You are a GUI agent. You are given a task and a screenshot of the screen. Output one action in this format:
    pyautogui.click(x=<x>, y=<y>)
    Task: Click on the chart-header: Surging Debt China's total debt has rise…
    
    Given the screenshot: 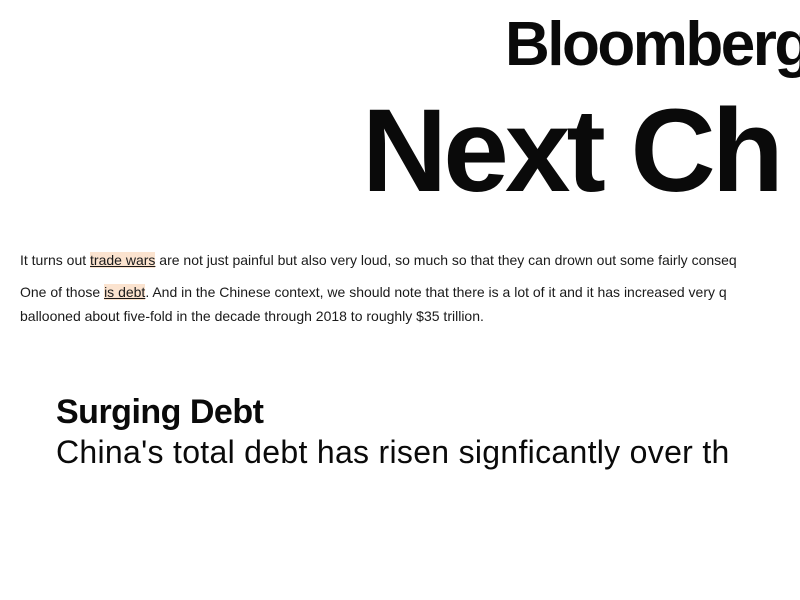 What is the action you would take?
    pyautogui.click(x=428, y=432)
    